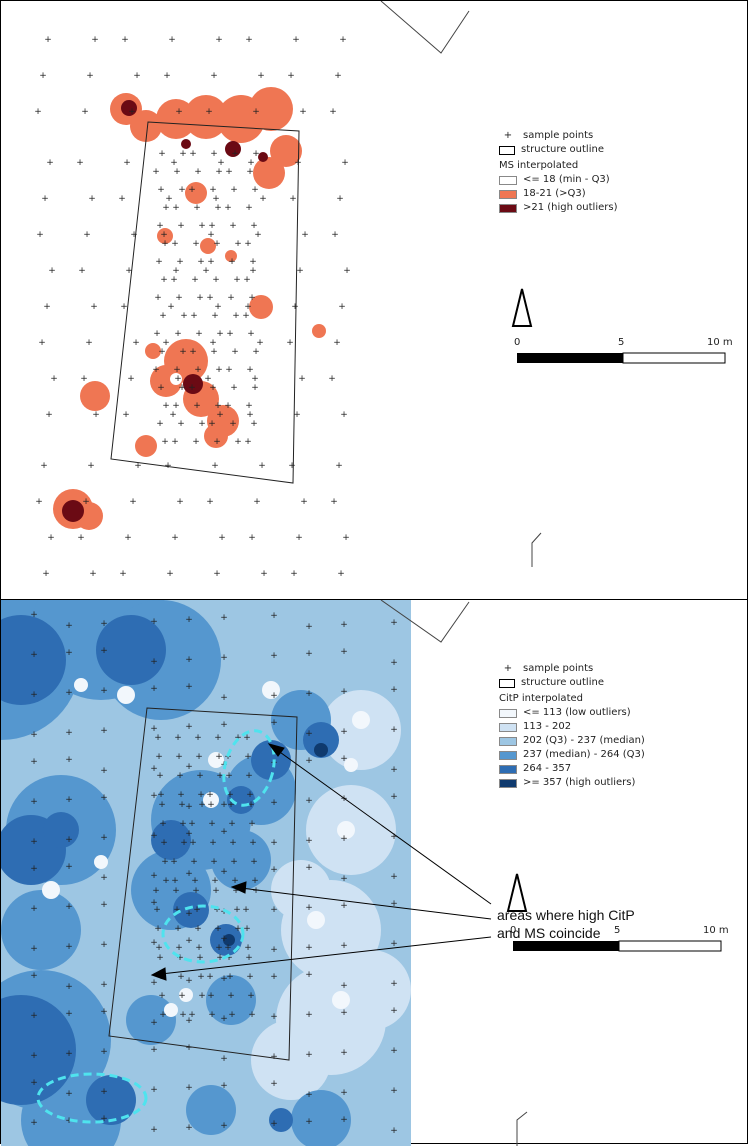  What do you see at coordinates (425, 27) in the screenshot?
I see `boundary-line` at bounding box center [425, 27].